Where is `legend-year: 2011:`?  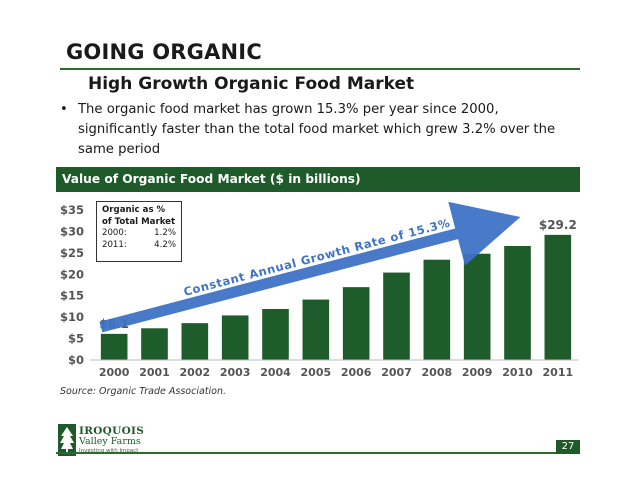 legend-year: 2011: is located at coordinates (114, 244).